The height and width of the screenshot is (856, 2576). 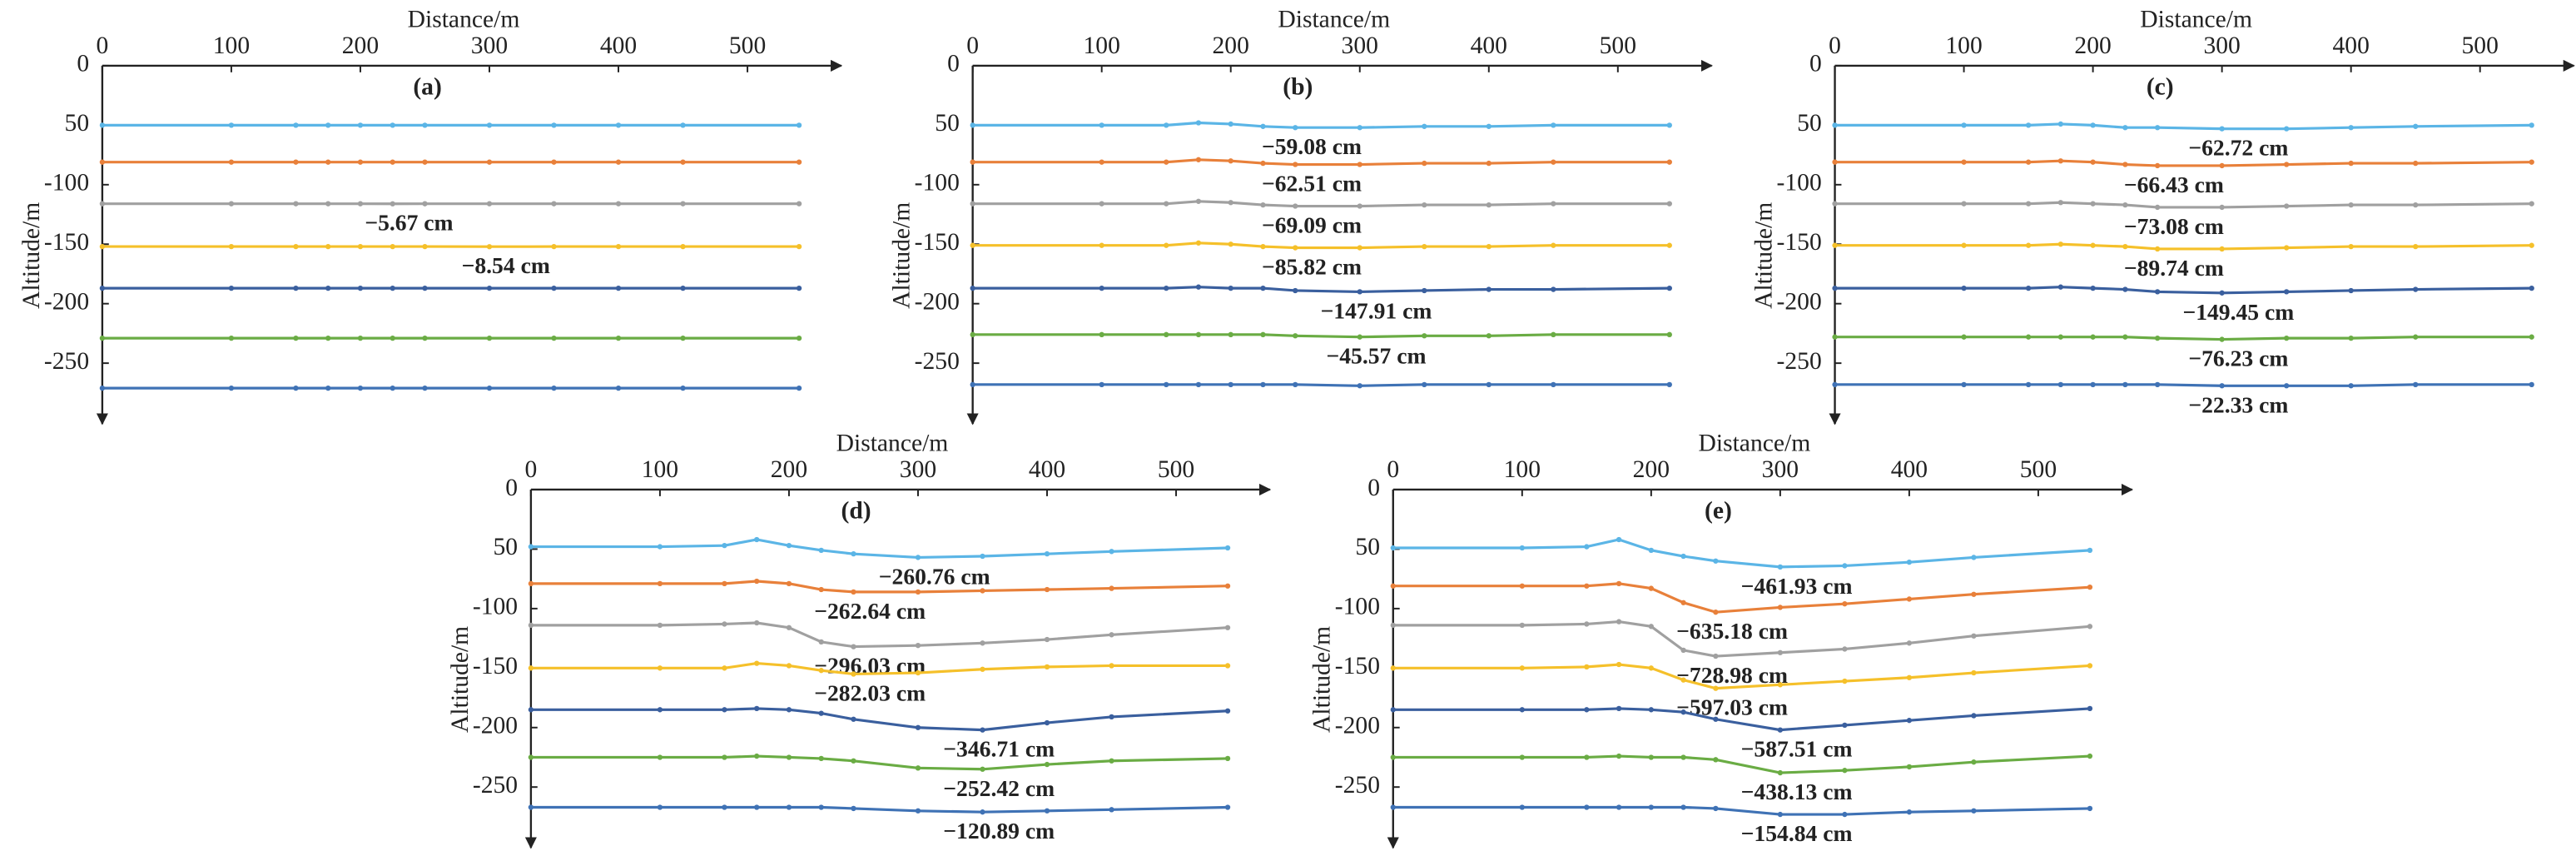 I want to click on deformation-label: −260.76 cm, so click(x=935, y=576).